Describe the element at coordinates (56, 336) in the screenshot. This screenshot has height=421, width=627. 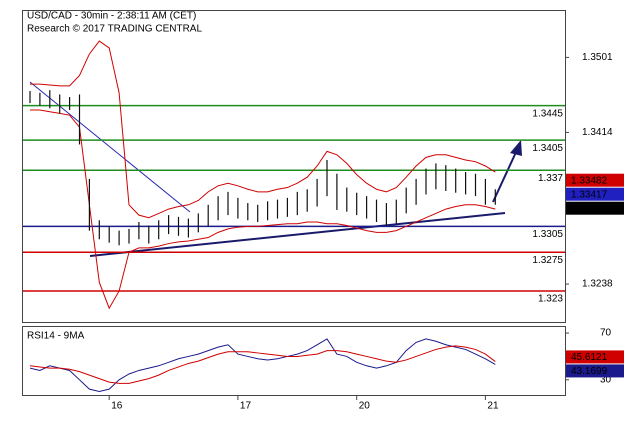
I see `rsi-label: RSI14 - 9MA` at that location.